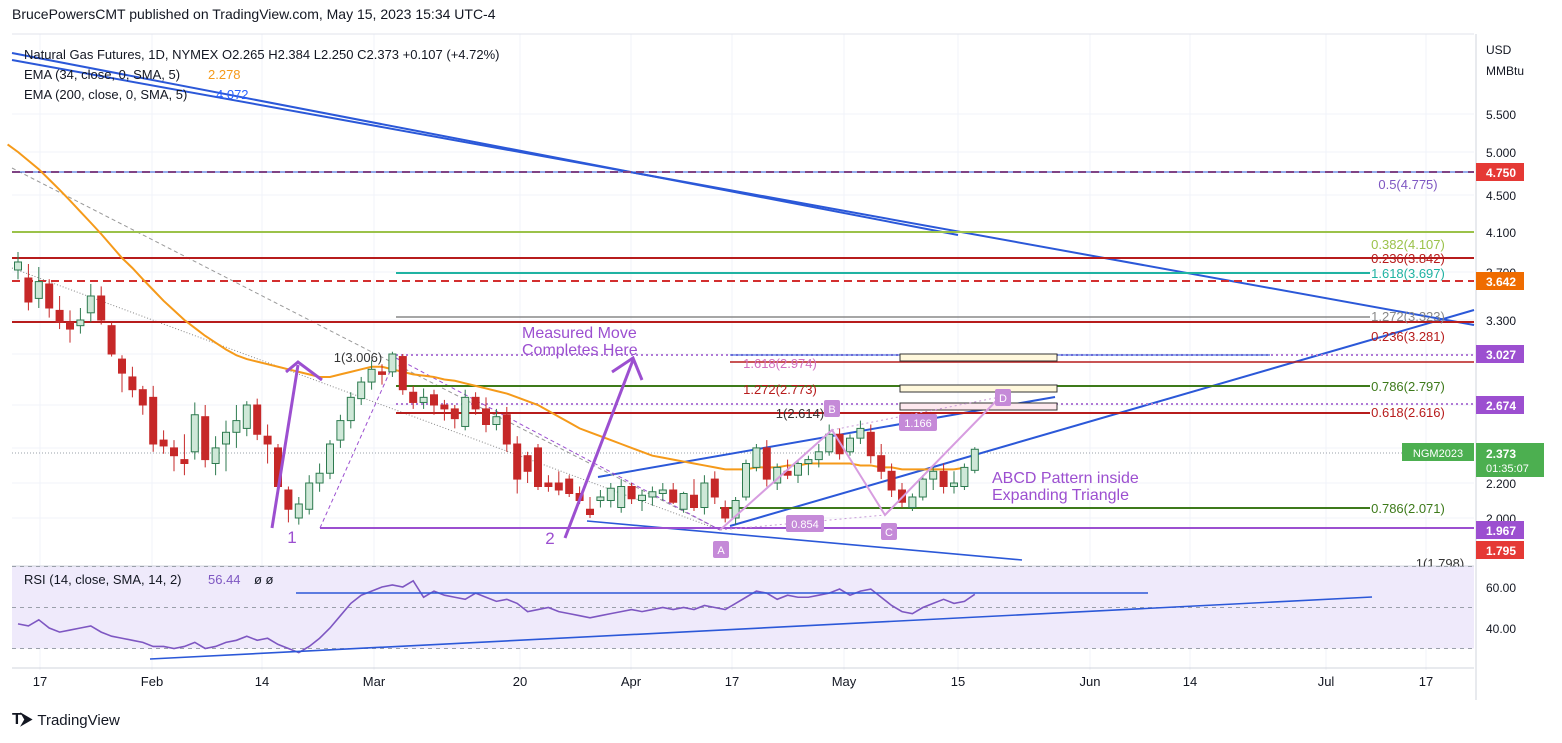 The image size is (1562, 743). What do you see at coordinates (860, 463) in the screenshot?
I see `abcd-pattern-line` at bounding box center [860, 463].